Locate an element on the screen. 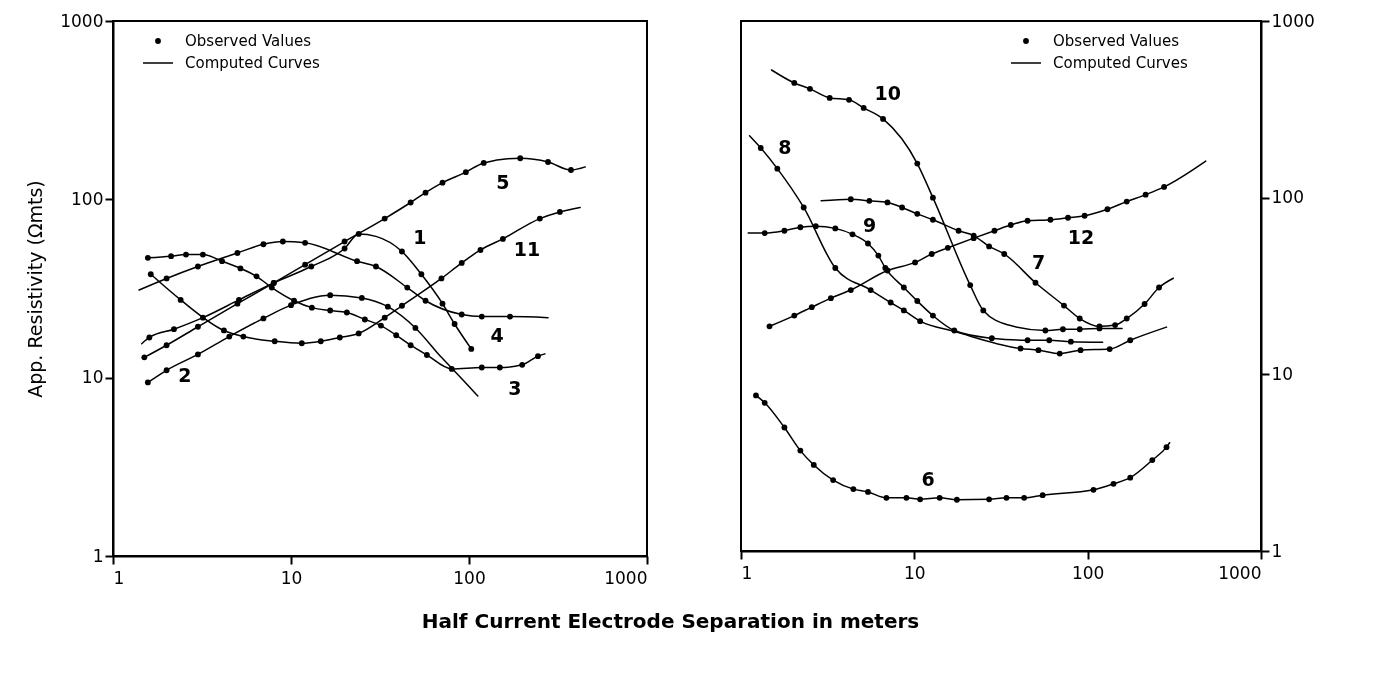  annotation: 5 is located at coordinates (503, 181).